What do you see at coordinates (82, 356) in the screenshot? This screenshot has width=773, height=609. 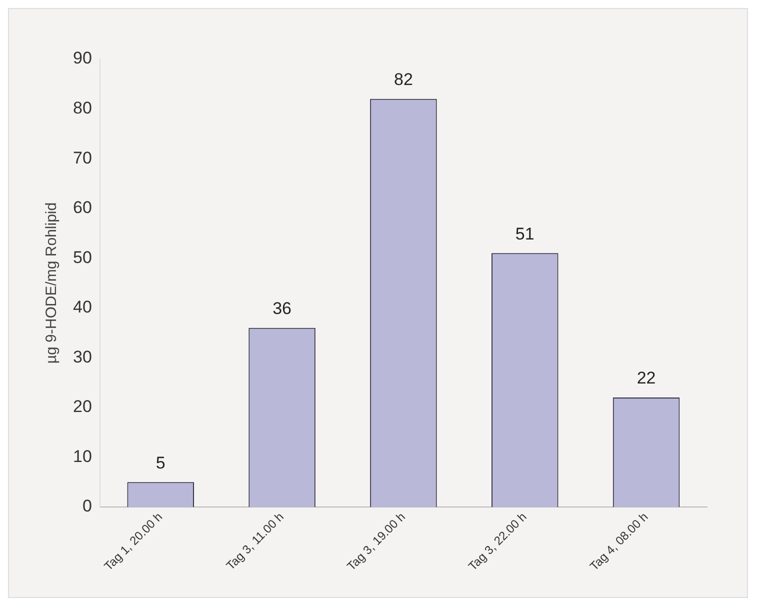 I see `y-tick-label: 30` at bounding box center [82, 356].